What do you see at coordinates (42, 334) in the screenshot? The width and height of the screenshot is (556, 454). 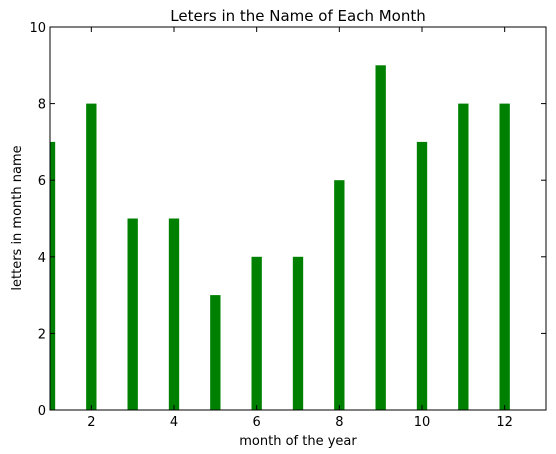 I see `y-tick-label: 2` at bounding box center [42, 334].